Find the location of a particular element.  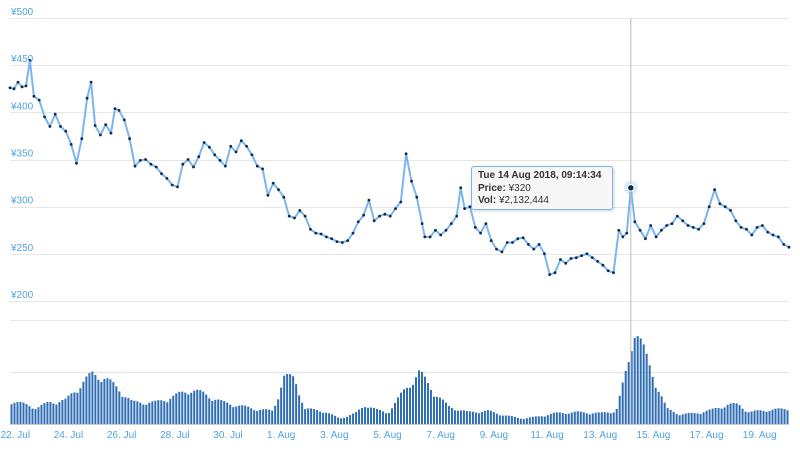

y-tick-label-450: ¥450 is located at coordinates (22, 59).